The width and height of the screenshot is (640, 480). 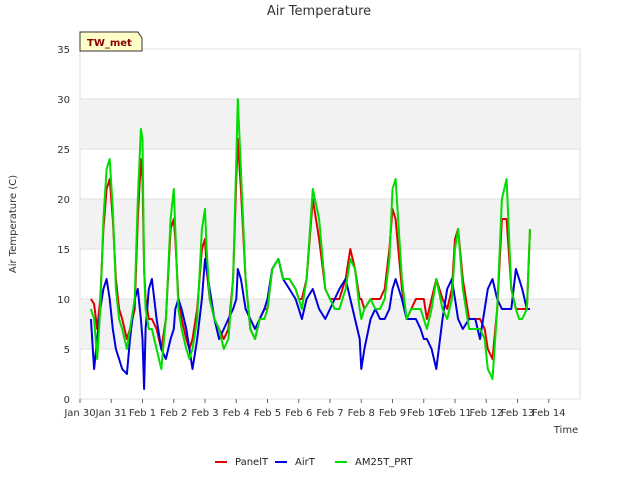 I want to click on legend: PanelT AirT AM25T_PRT, so click(x=314, y=462).